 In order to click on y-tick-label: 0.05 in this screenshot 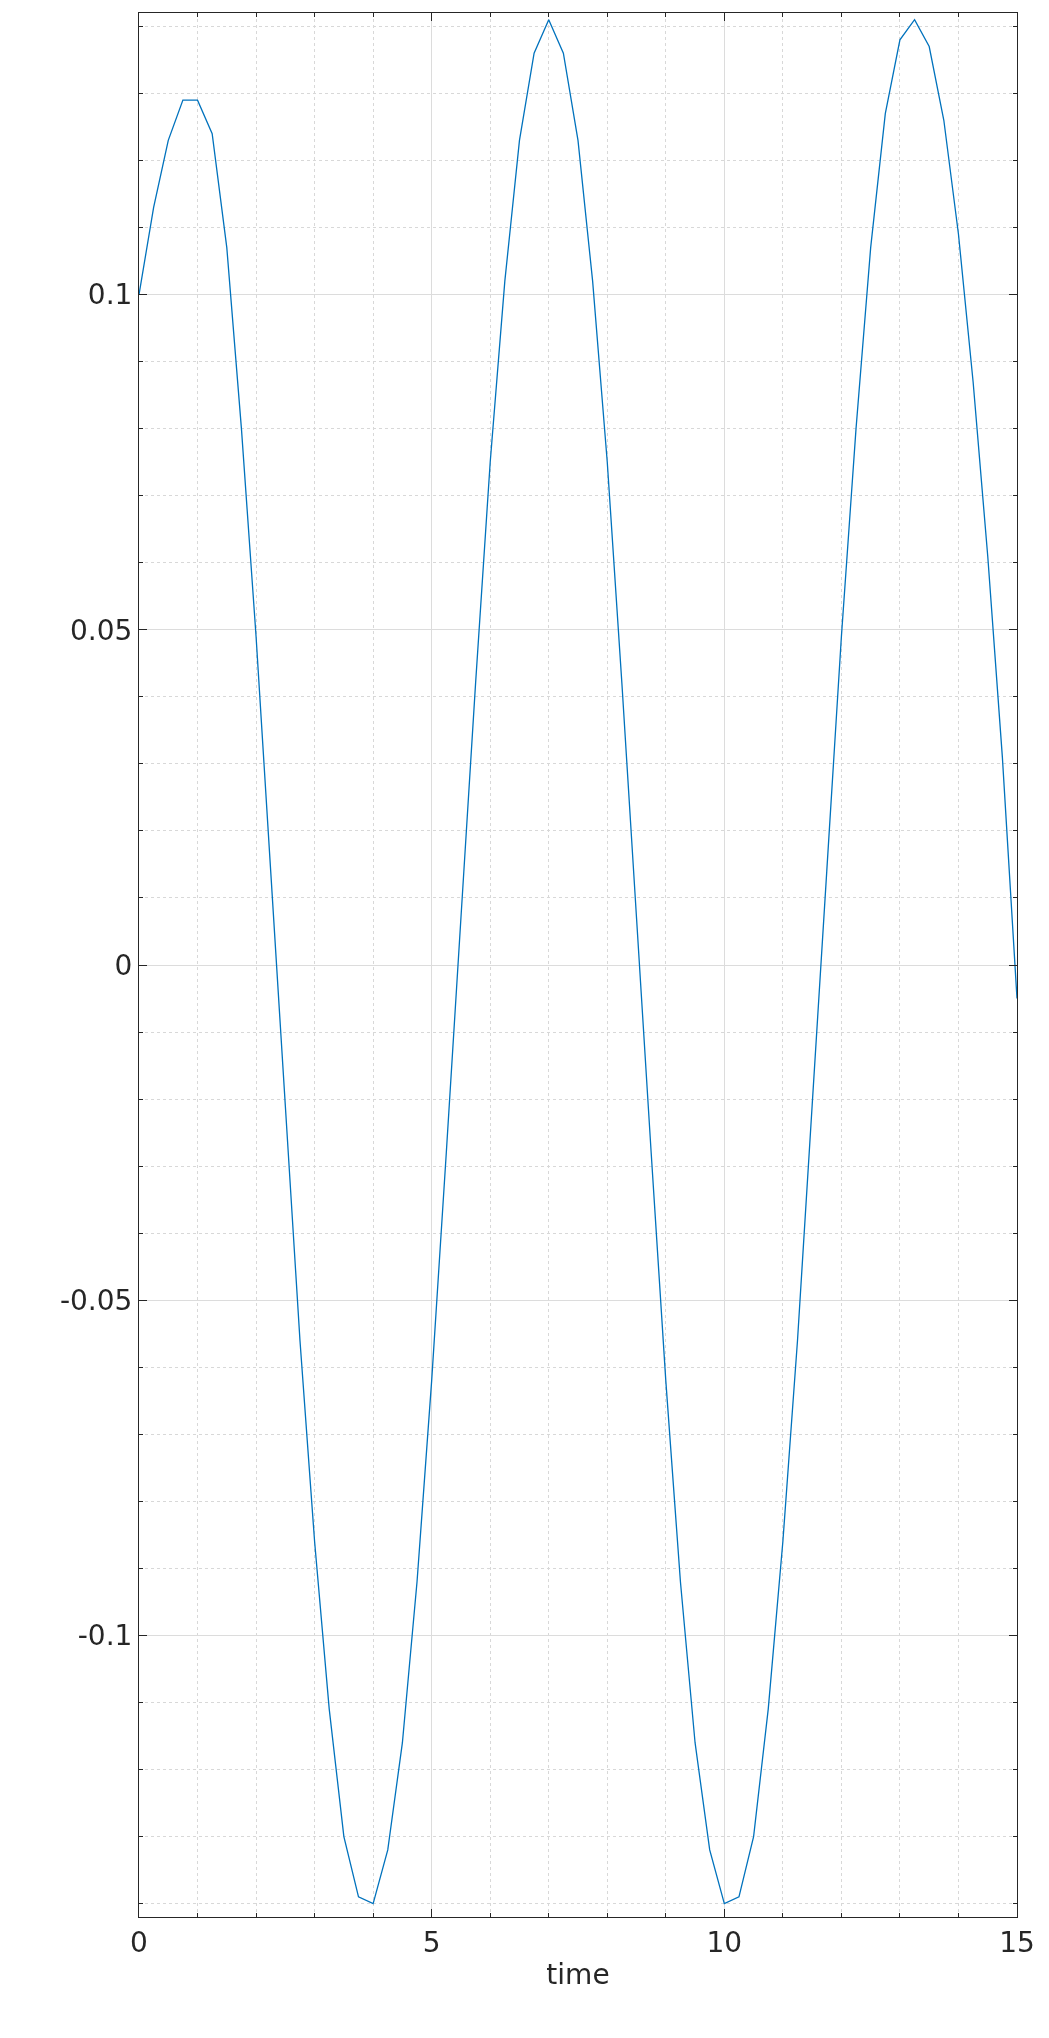, I will do `click(101, 630)`.